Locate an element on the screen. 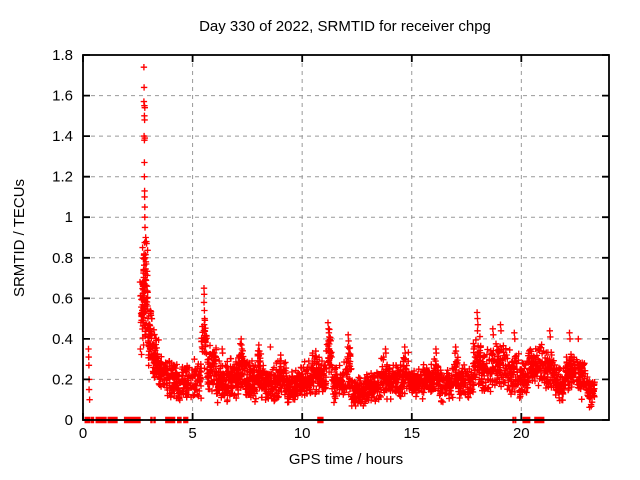  y-tick-label: 1 is located at coordinates (69, 217).